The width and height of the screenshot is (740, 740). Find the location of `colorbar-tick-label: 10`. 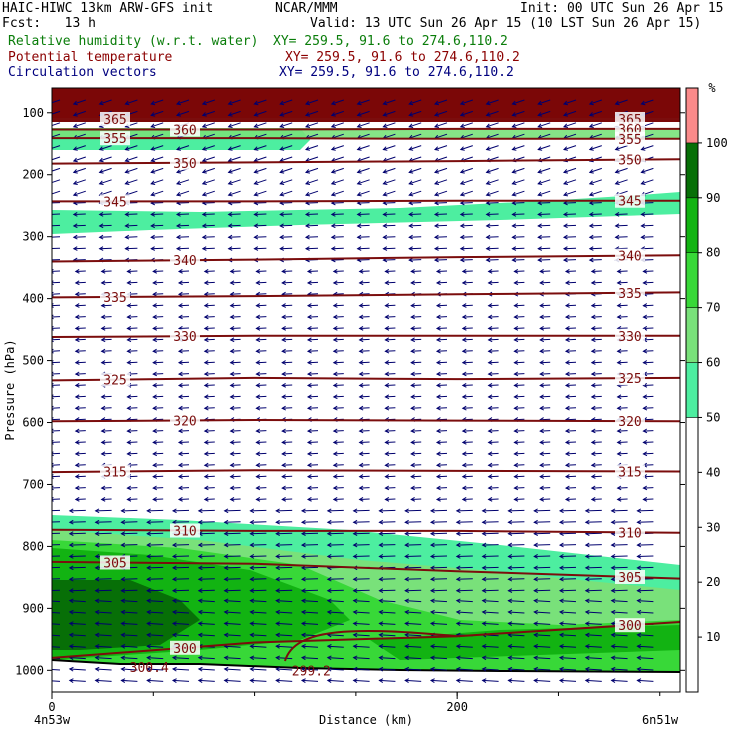

colorbar-tick-label: 10 is located at coordinates (713, 637).